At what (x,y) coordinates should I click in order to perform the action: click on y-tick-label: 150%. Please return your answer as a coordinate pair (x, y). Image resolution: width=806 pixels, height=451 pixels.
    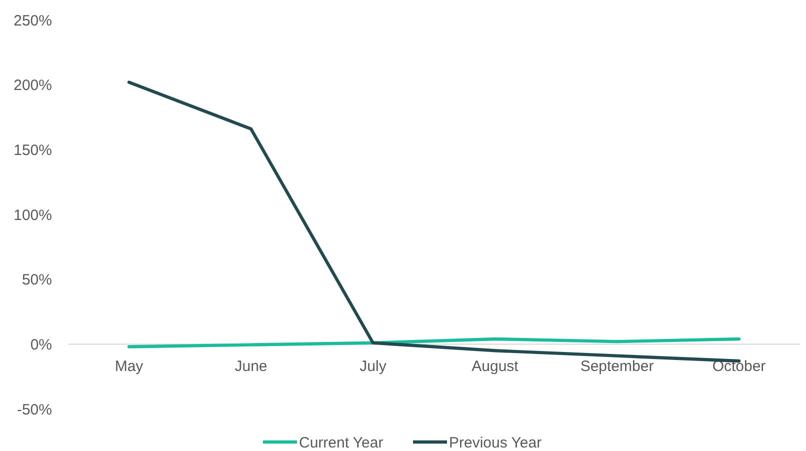
    Looking at the image, I should click on (33, 150).